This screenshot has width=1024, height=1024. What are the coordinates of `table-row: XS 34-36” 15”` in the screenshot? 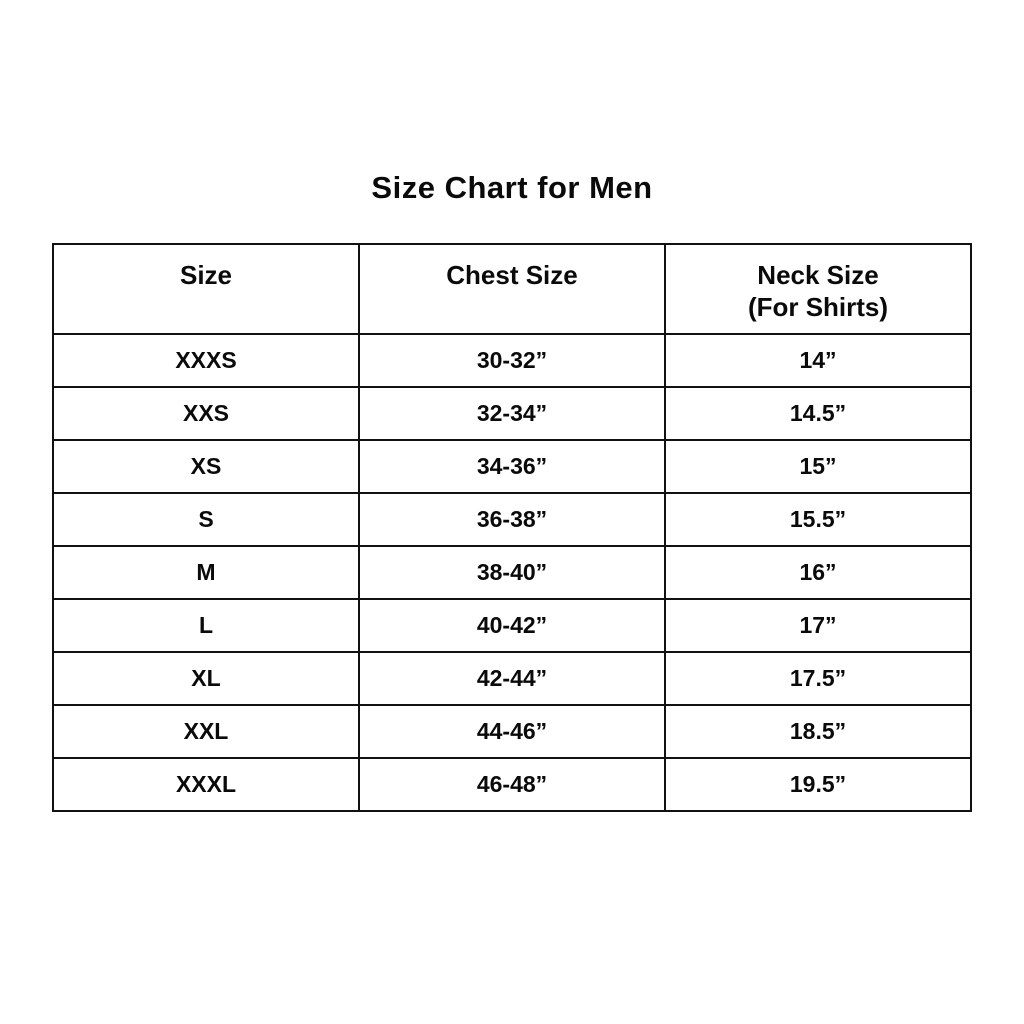 It's located at (512, 466).